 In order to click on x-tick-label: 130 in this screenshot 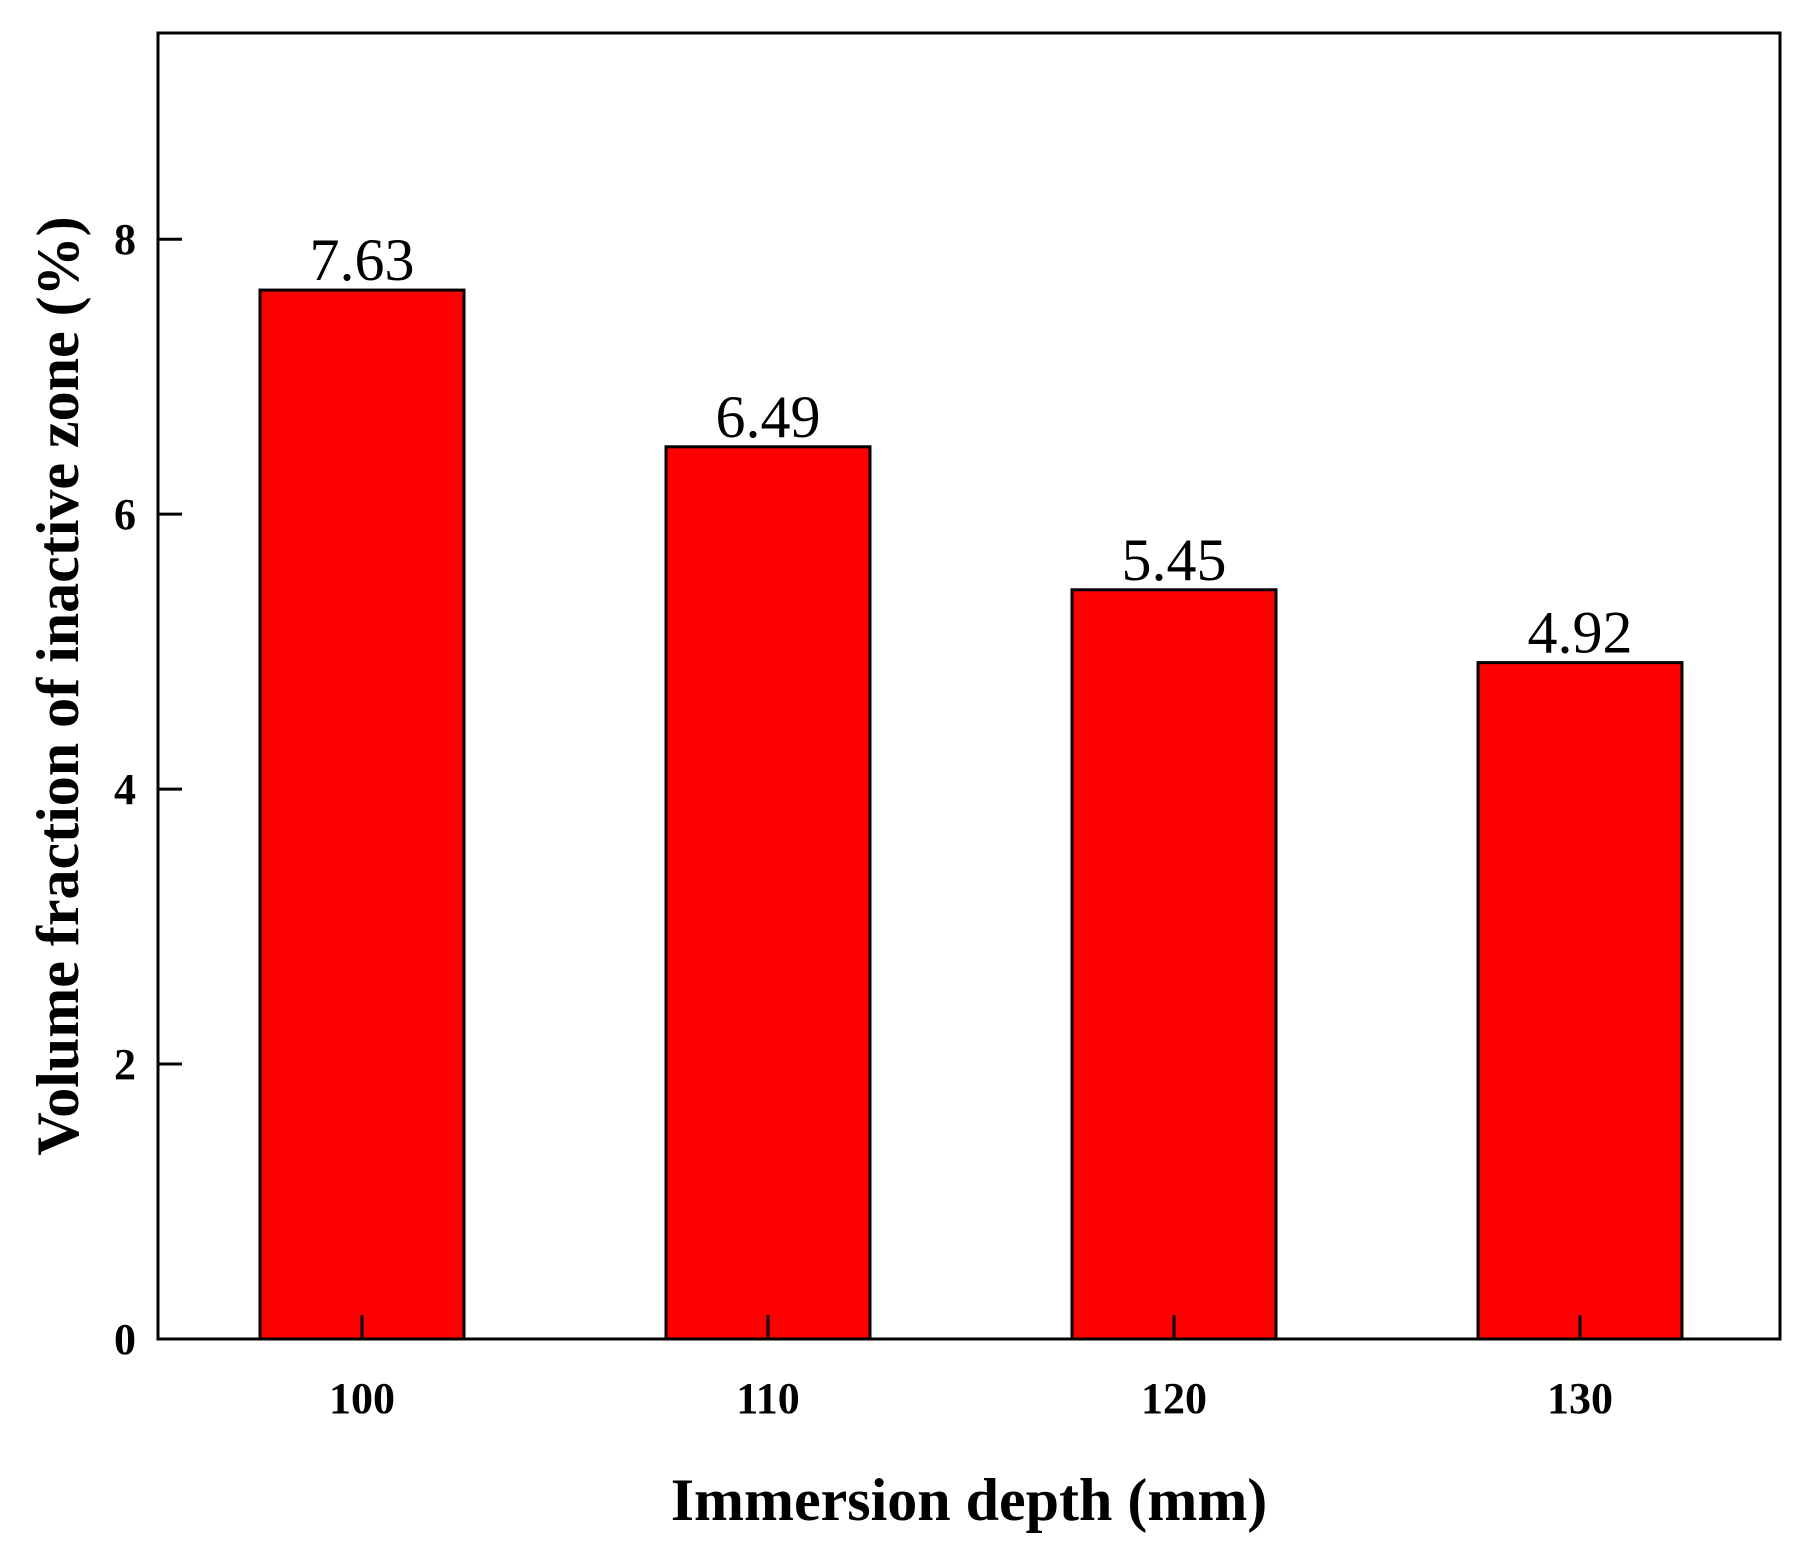, I will do `click(1580, 1398)`.